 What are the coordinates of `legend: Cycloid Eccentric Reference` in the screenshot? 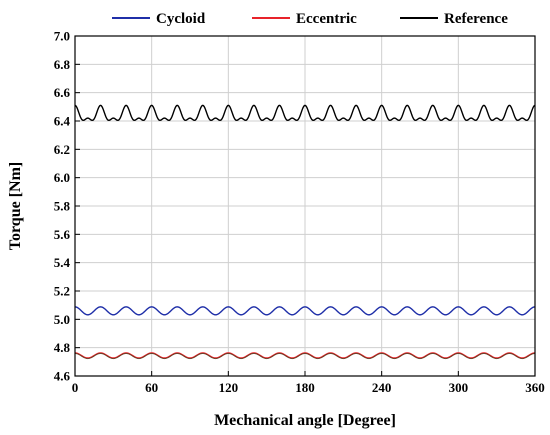 It's located at (310, 19).